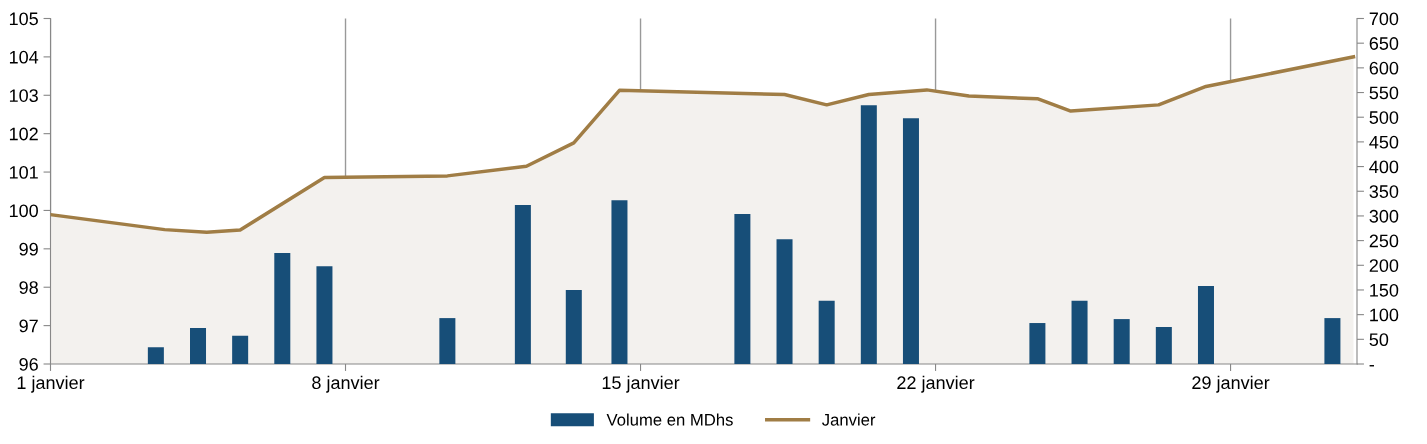 Image resolution: width=1427 pixels, height=444 pixels. What do you see at coordinates (1384, 290) in the screenshot?
I see `y2-tick-label: 150` at bounding box center [1384, 290].